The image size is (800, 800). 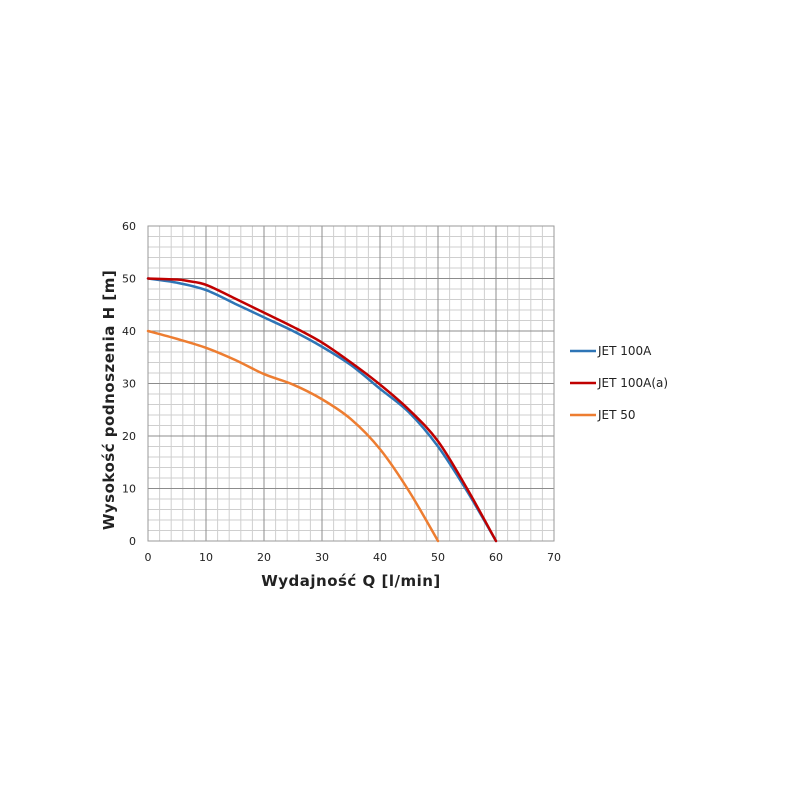 I want to click on x-tick-label: 50, so click(x=438, y=557).